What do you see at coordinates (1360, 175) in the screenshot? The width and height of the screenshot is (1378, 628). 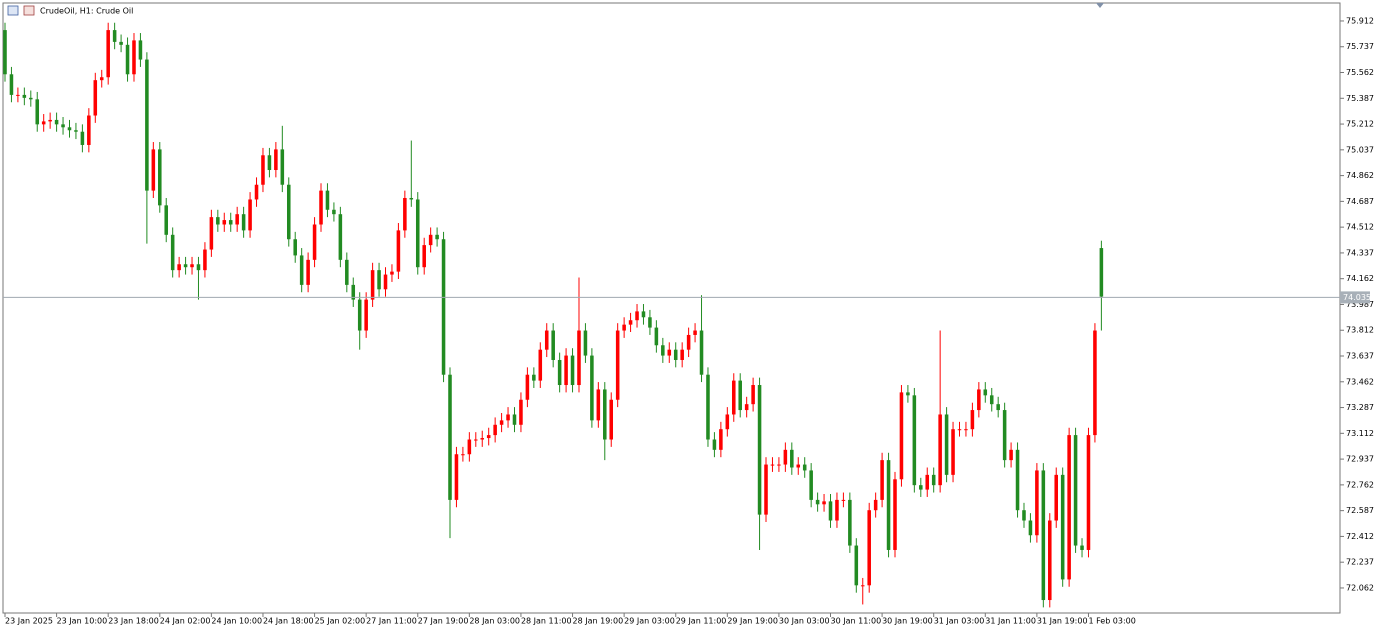 I see `y-tick-label: 74.862` at bounding box center [1360, 175].